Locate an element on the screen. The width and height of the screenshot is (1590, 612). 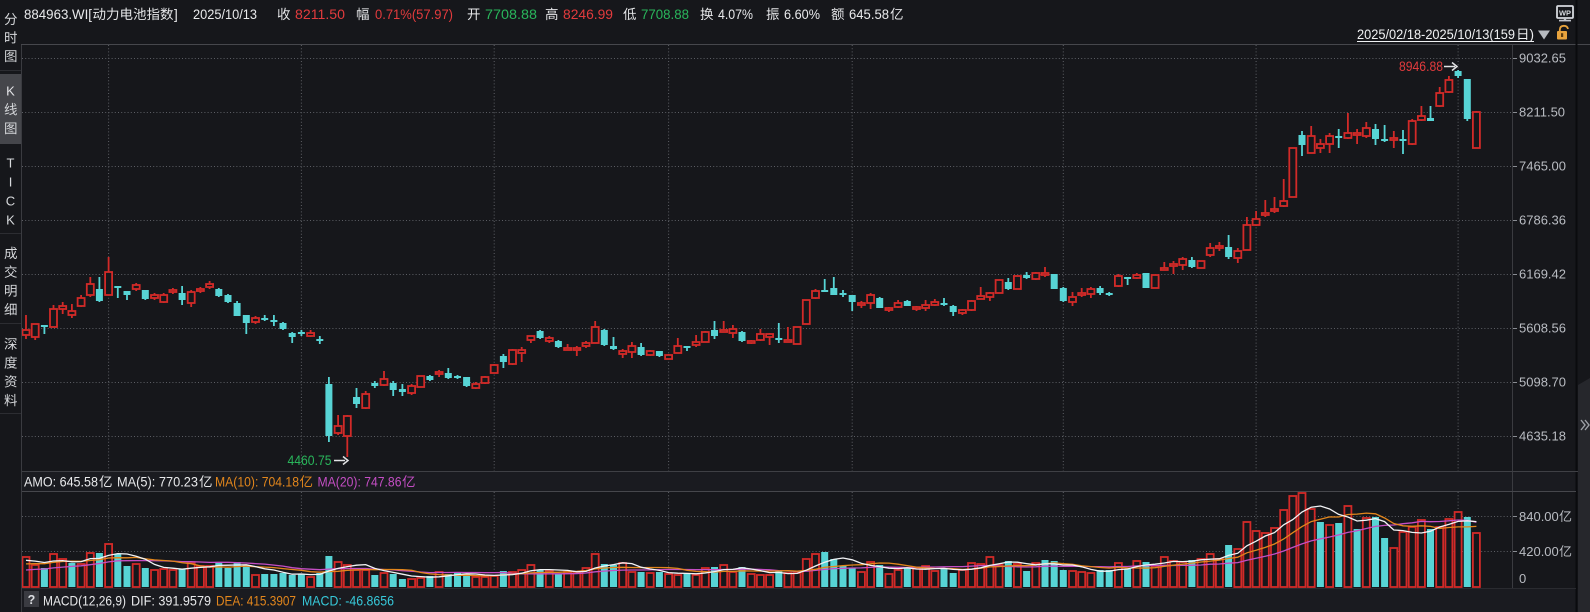
svg-text: 8946.88 is located at coordinates (1421, 66).